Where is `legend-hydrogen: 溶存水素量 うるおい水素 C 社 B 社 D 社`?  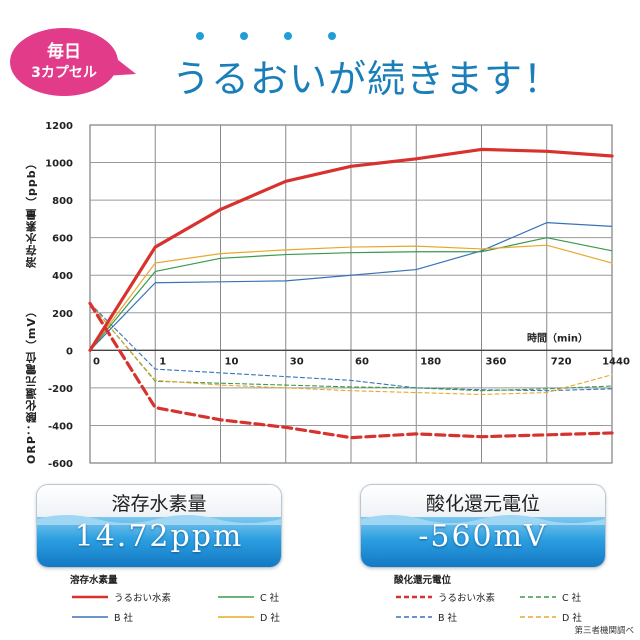
legend-hydrogen: 溶存水素量 うるおい水素 C 社 B 社 D 社 is located at coordinates (190, 600).